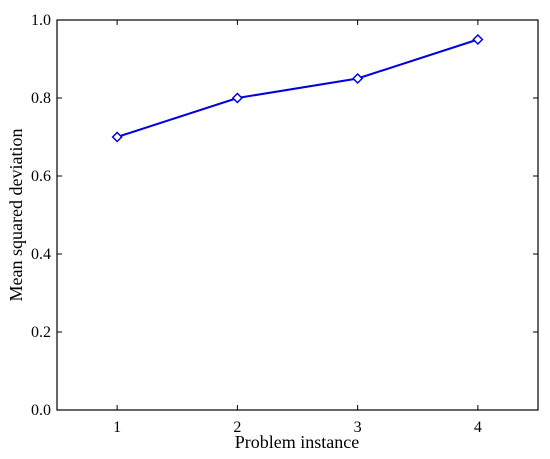  Describe the element at coordinates (41, 410) in the screenshot. I see `y-tick-label: 0.0` at that location.